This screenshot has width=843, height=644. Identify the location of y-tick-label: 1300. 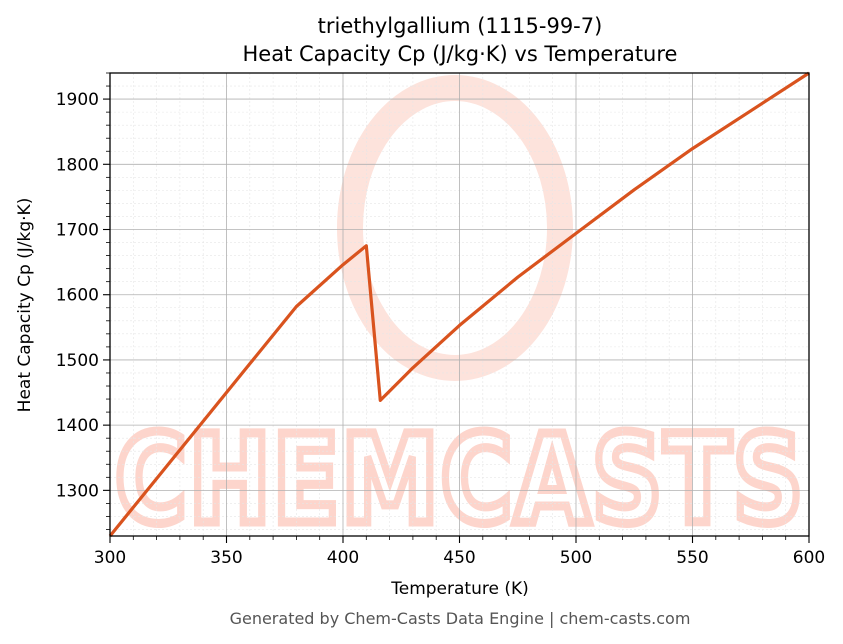
(77, 491).